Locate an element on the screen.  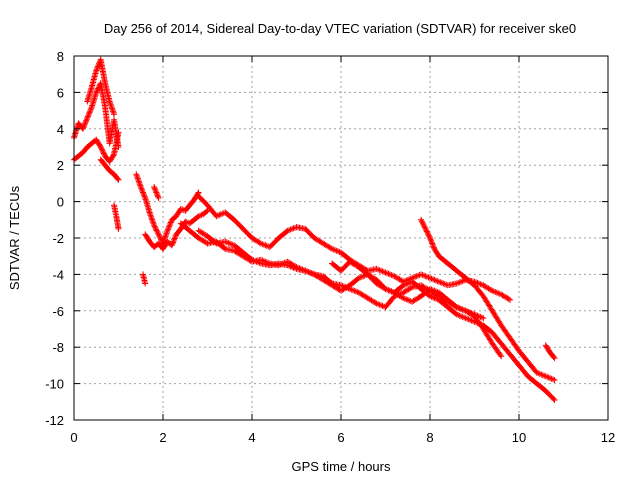
y-tick-label: -4 is located at coordinates (58, 274).